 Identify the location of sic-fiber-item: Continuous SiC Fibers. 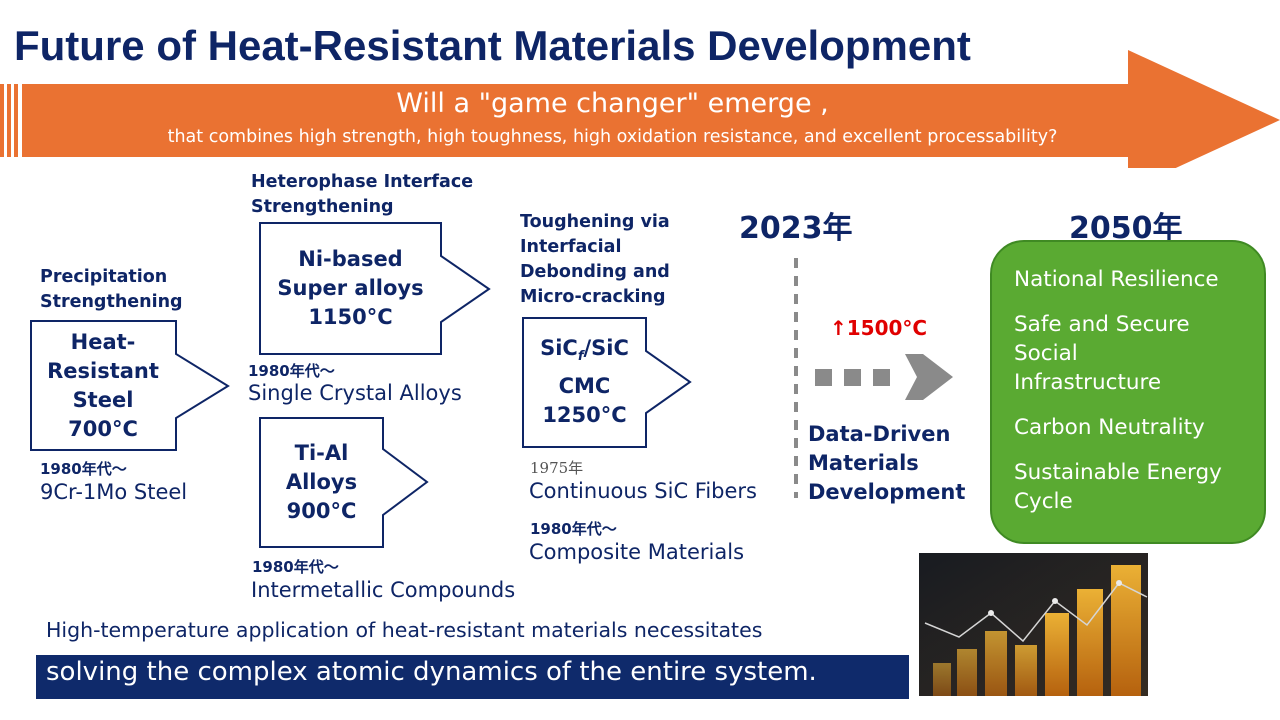
(643, 491).